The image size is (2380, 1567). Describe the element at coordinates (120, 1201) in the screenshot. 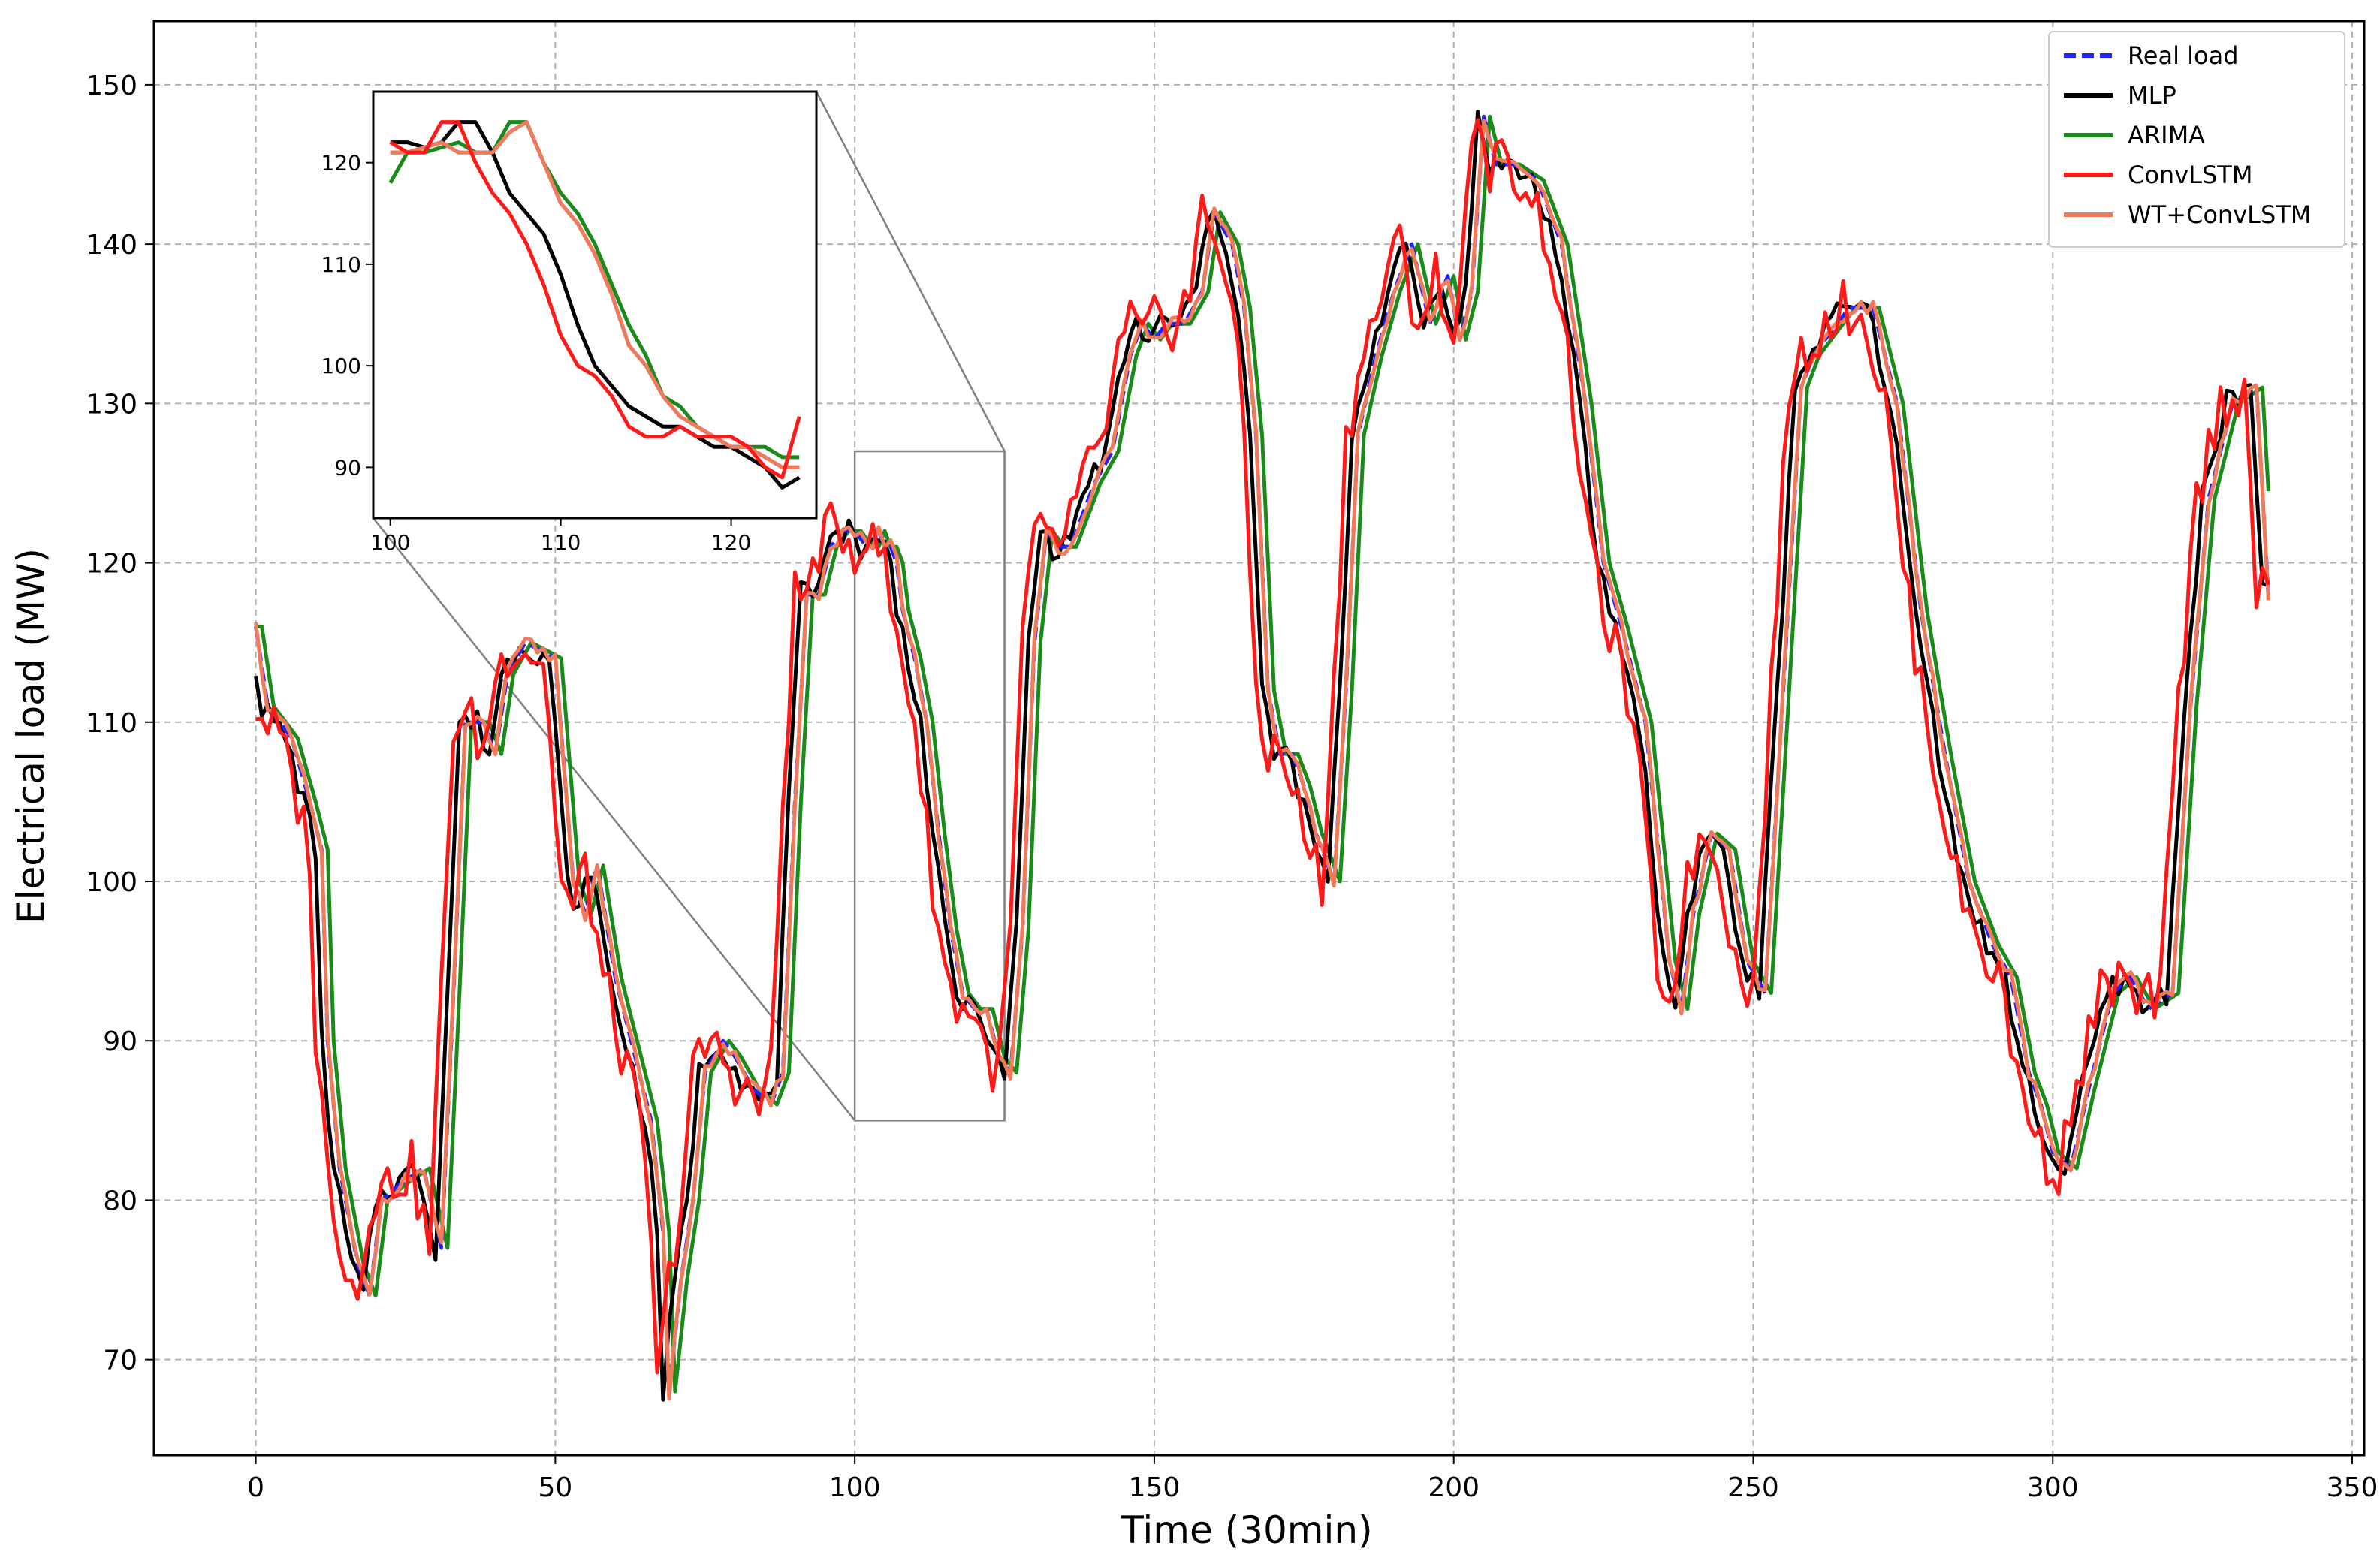

I see `y-tick-label: 80` at that location.